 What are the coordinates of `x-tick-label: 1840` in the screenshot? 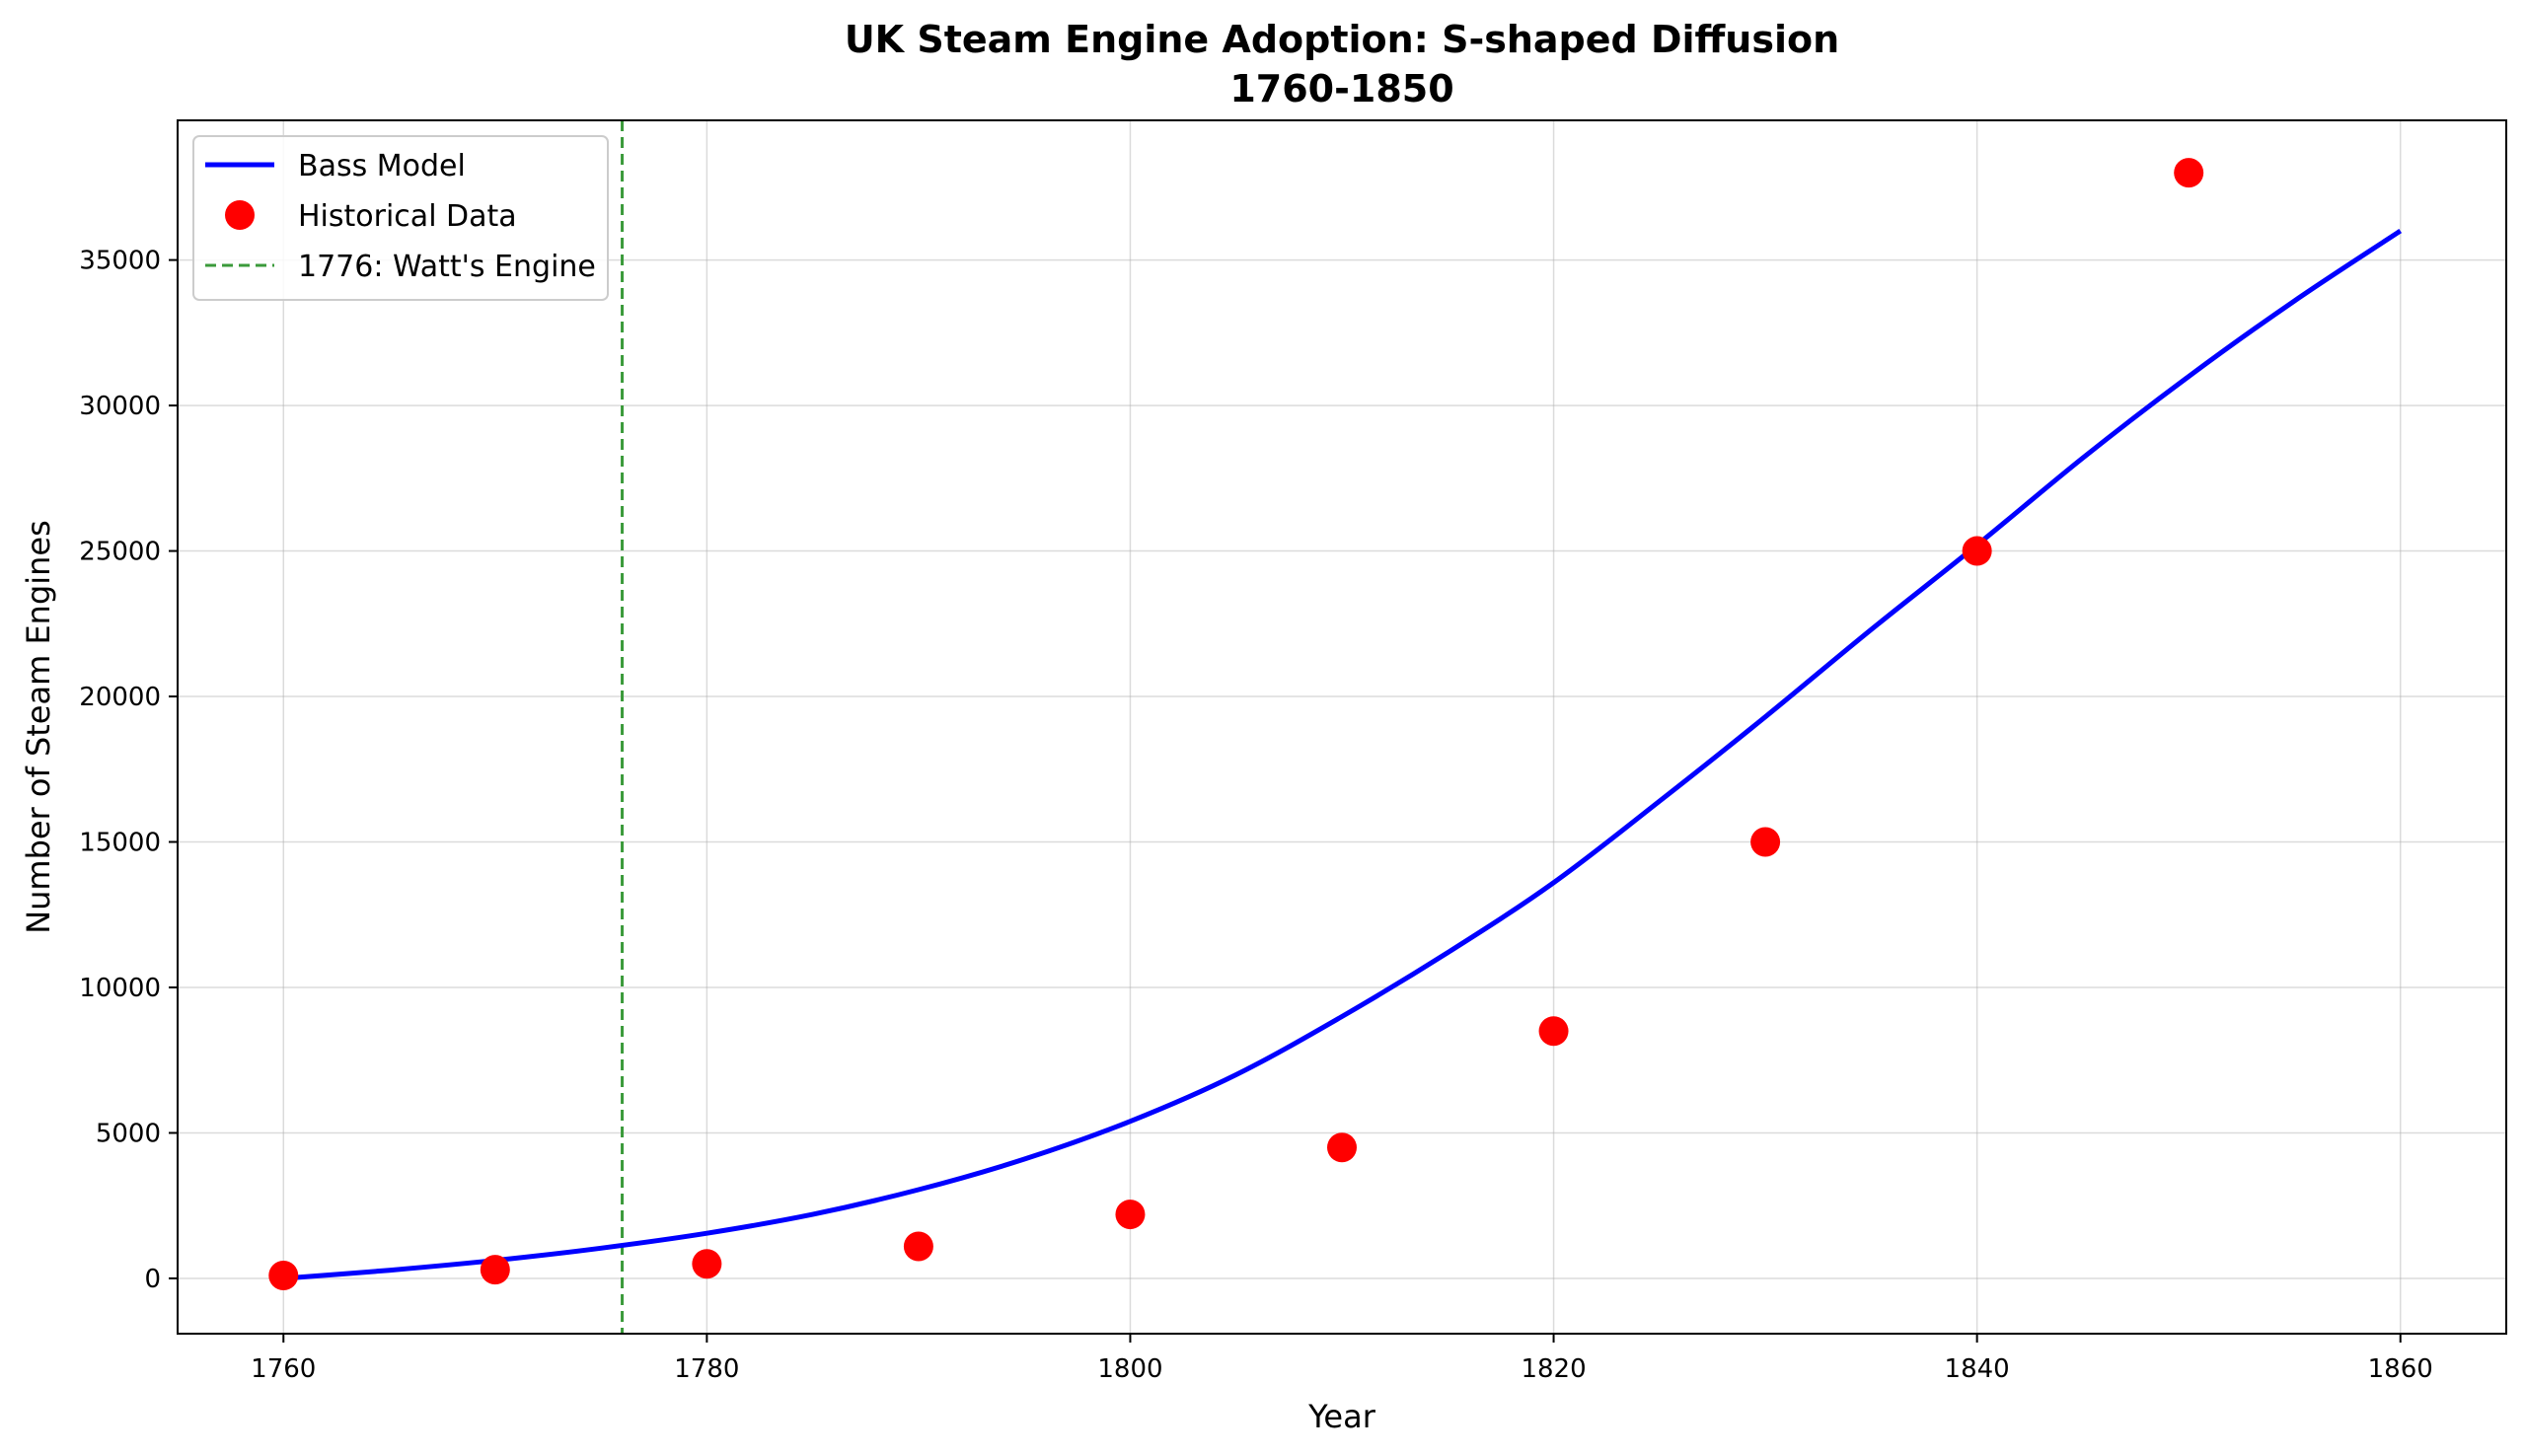 It's located at (1977, 1369).